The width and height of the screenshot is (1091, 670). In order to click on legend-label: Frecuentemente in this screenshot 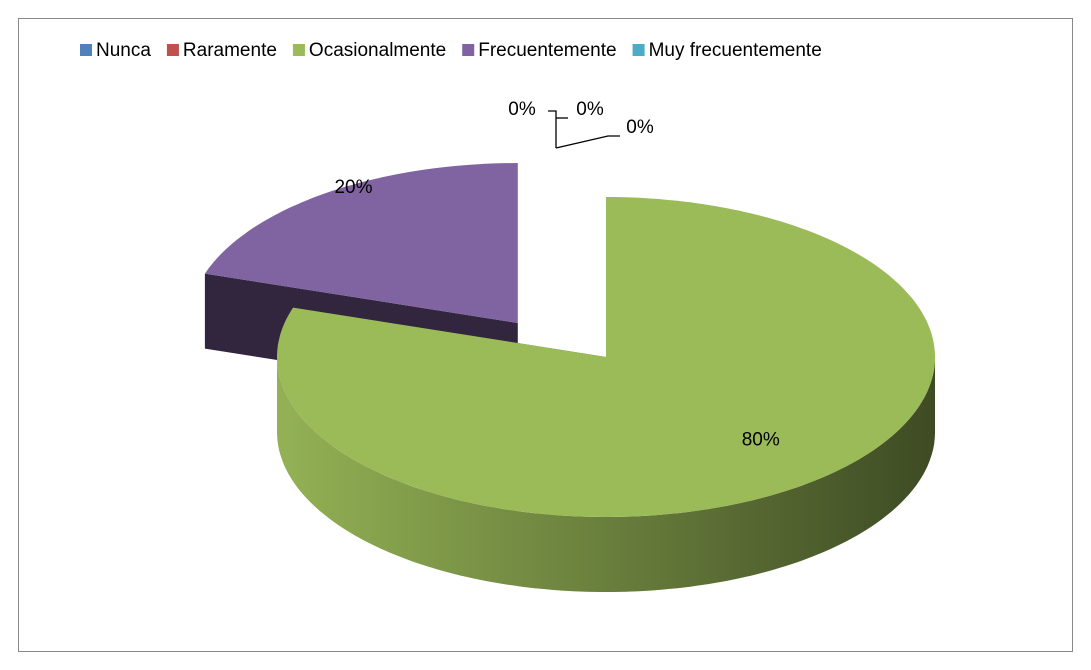, I will do `click(547, 50)`.